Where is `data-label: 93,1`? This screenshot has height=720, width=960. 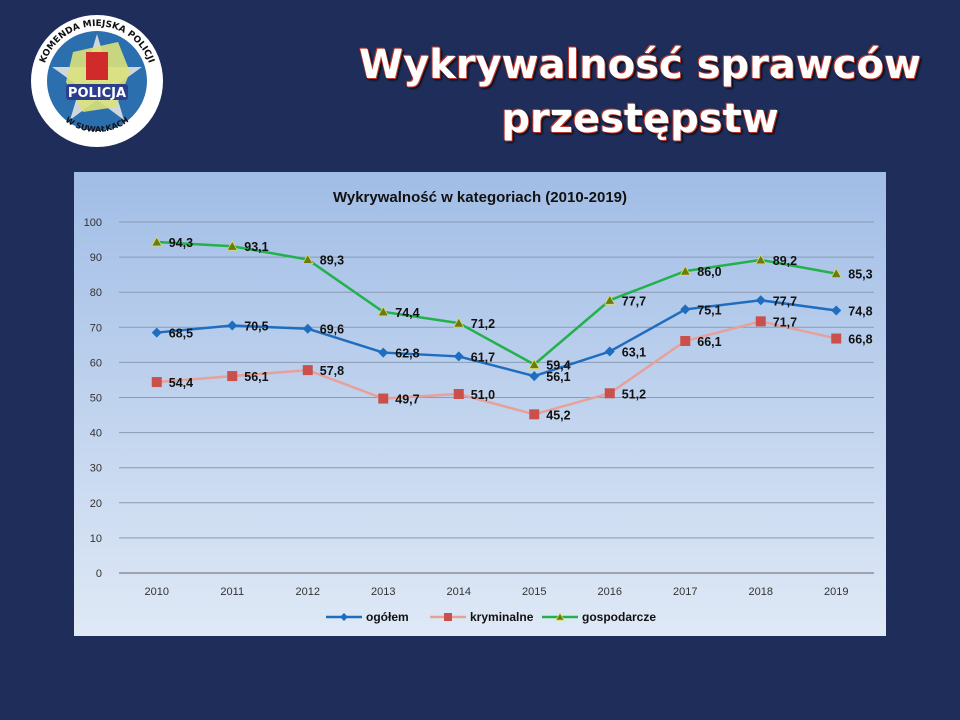
data-label: 93,1 is located at coordinates (256, 247).